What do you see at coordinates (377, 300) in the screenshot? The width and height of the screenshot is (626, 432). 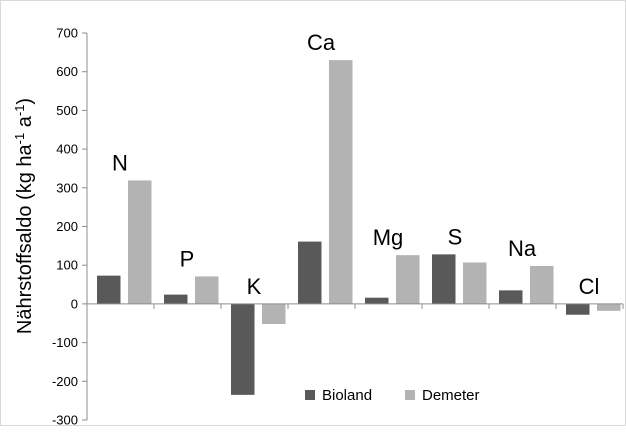 I see `bar-mg-bioland` at bounding box center [377, 300].